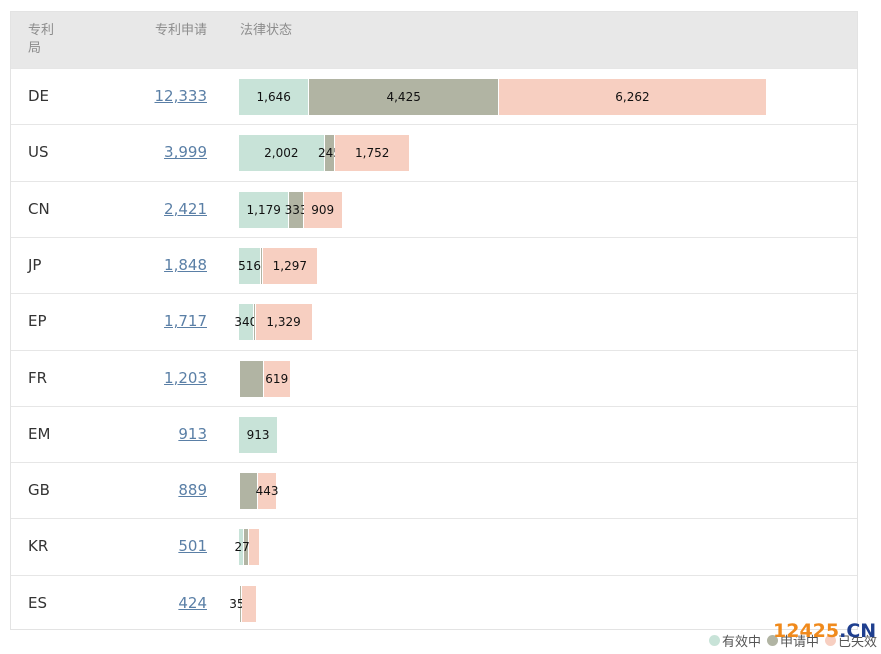 The height and width of the screenshot is (654, 881). What do you see at coordinates (858, 631) in the screenshot?
I see `watermark-part2: .CN` at bounding box center [858, 631].